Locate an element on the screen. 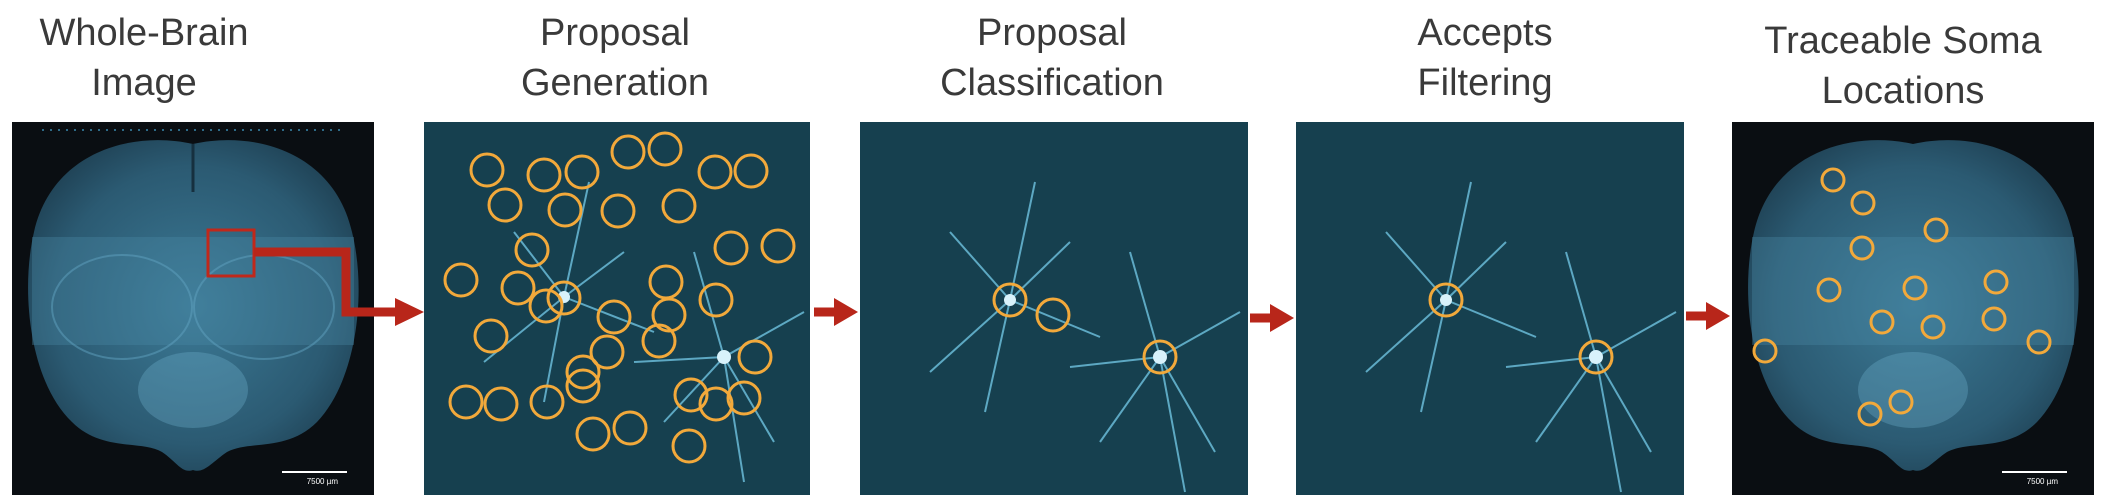  brain-section is located at coordinates (1913, 305).